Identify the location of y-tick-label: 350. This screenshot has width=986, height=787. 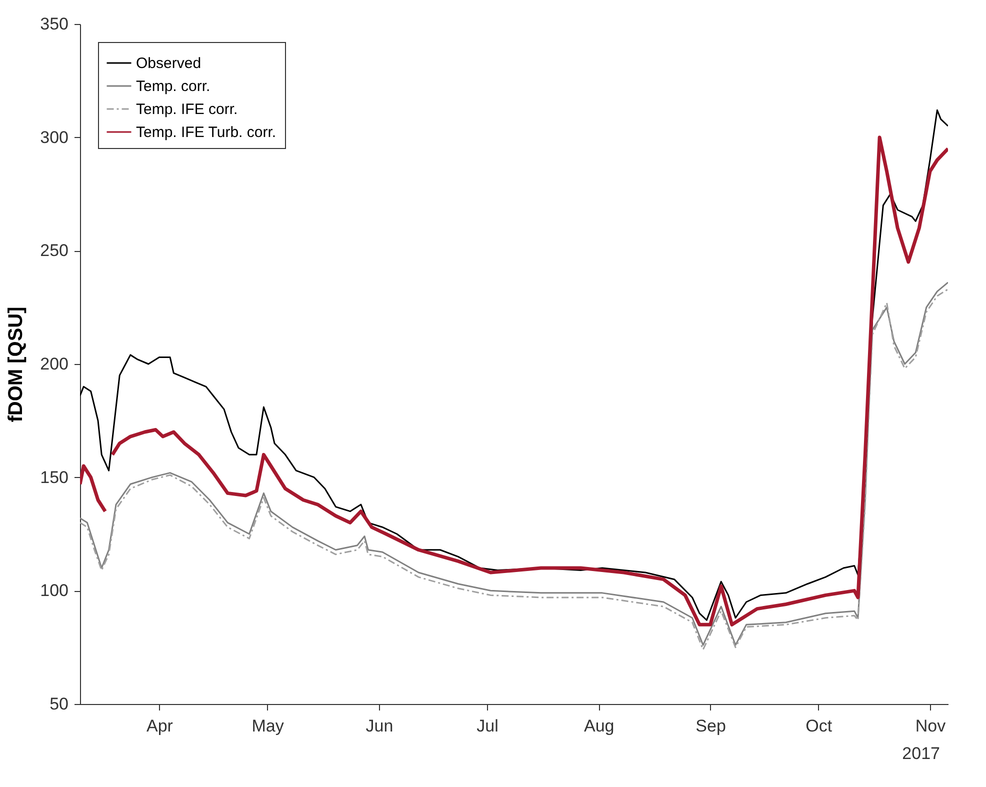
(54, 24).